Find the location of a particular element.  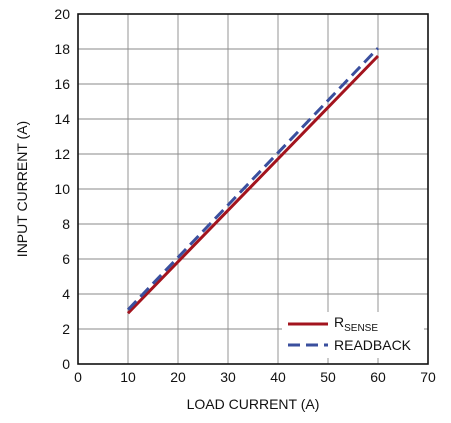

legend-entry-readback: READBACK is located at coordinates (373, 345).